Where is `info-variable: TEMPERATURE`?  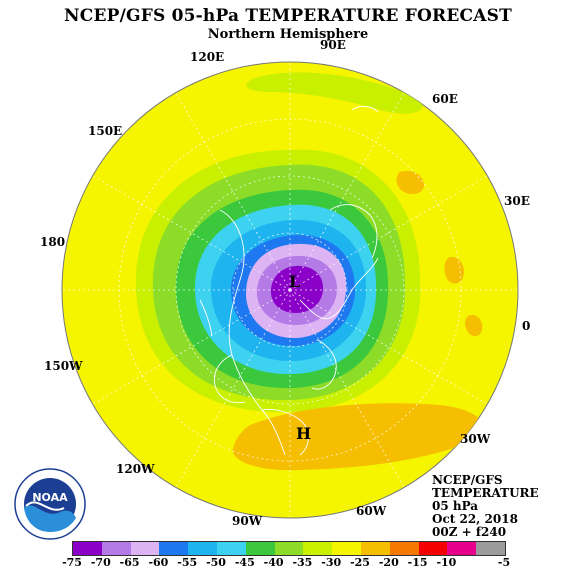 info-variable: TEMPERATURE is located at coordinates (485, 493).